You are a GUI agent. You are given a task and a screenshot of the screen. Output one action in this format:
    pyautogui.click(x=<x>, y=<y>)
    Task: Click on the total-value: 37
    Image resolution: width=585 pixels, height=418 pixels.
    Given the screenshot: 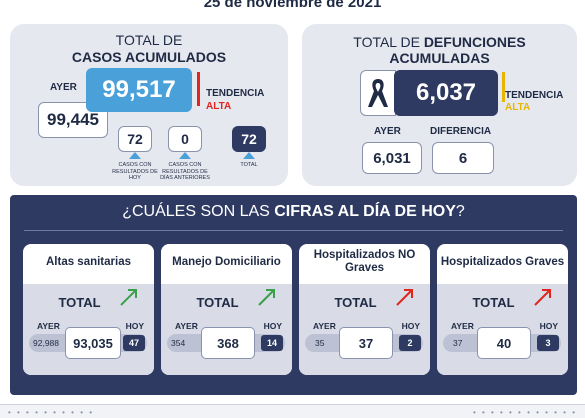 What is the action you would take?
    pyautogui.click(x=366, y=343)
    